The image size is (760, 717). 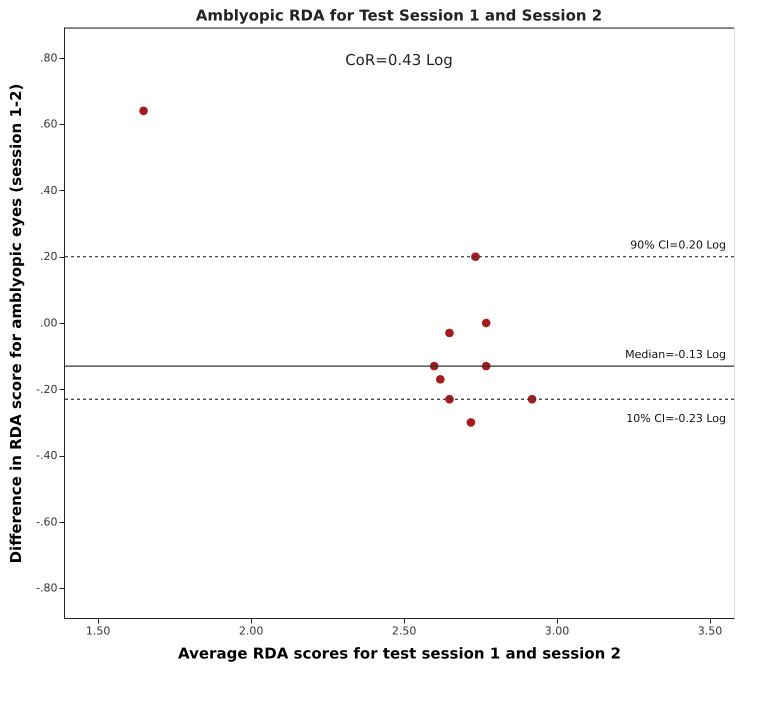 What do you see at coordinates (557, 631) in the screenshot?
I see `x-tick-label: 3.00` at bounding box center [557, 631].